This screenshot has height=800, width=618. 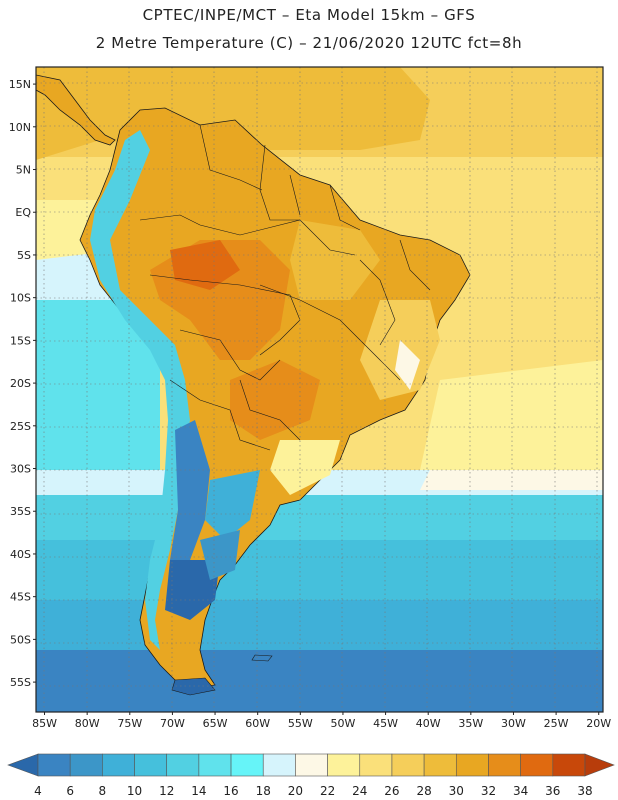 I want to click on colorbar-label: 18, so click(x=263, y=791).